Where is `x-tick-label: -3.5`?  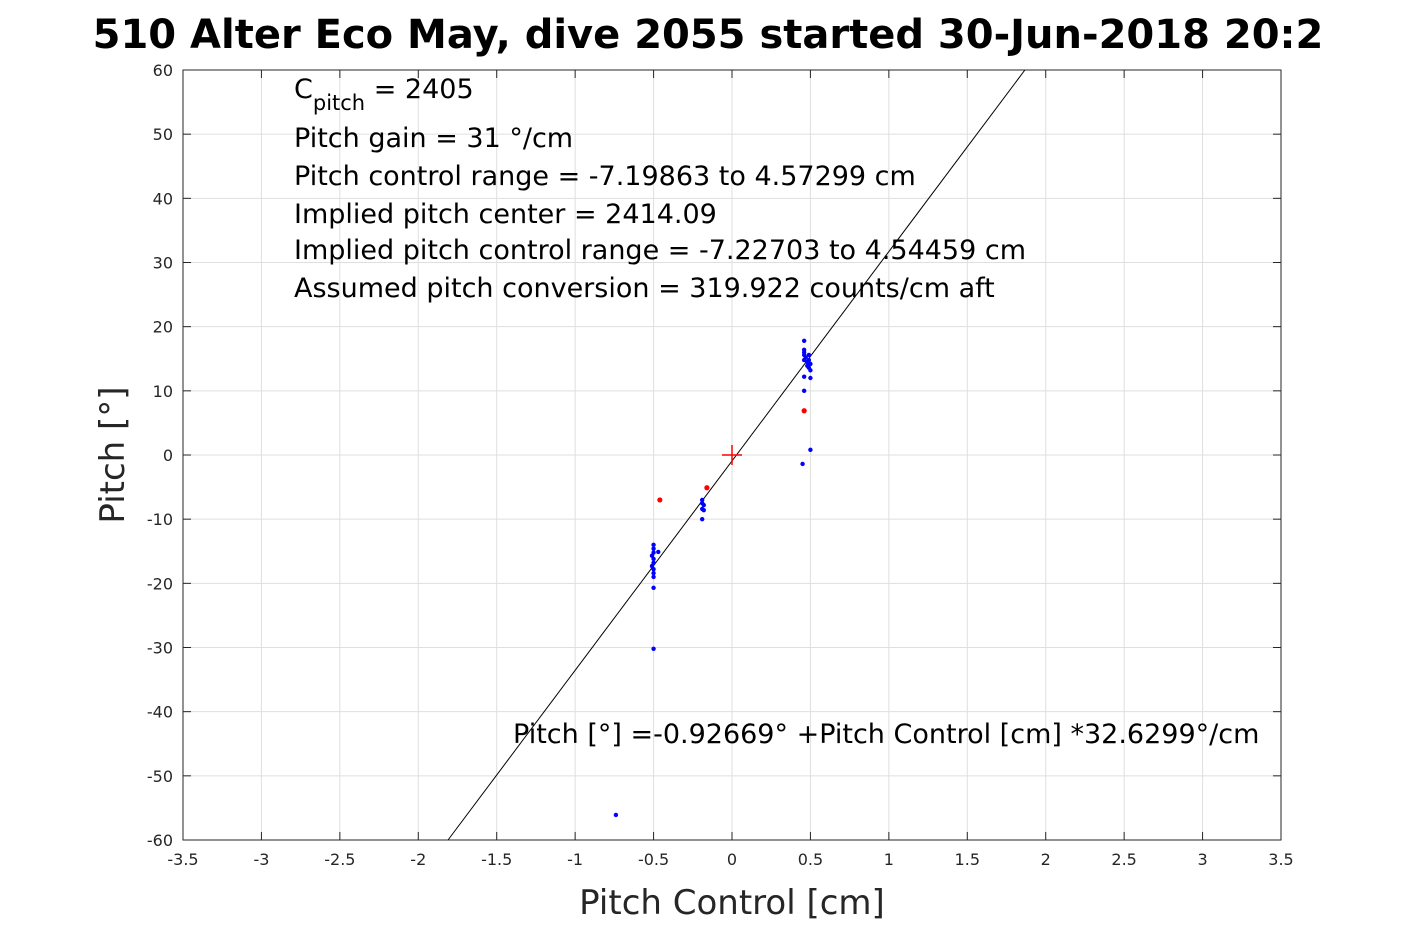 x-tick-label: -3.5 is located at coordinates (182, 859).